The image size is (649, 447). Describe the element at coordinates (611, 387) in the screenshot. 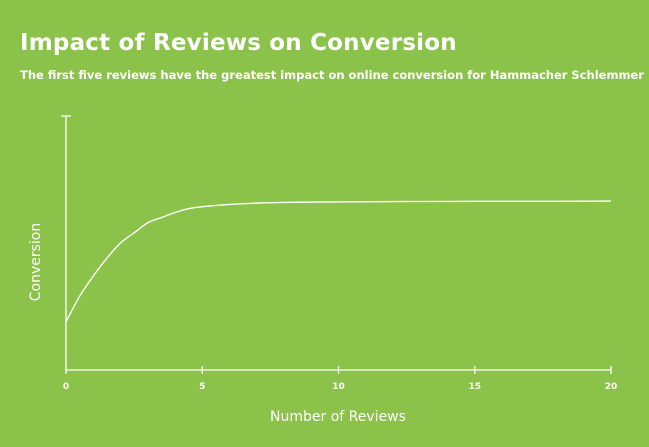

I see `x-tick-label: 20` at that location.